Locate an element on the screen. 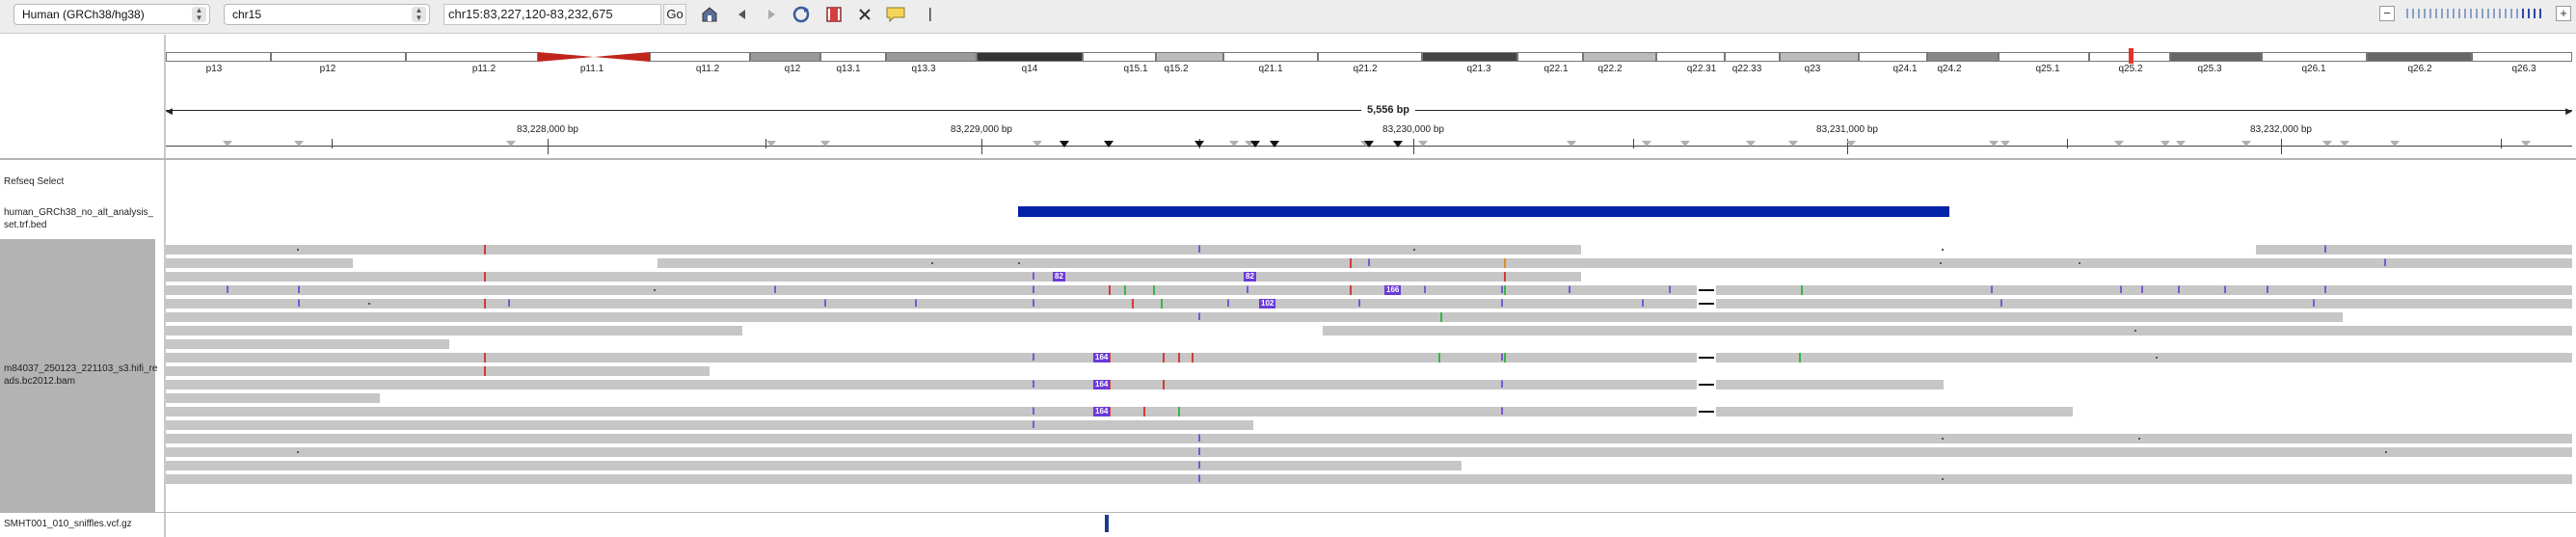  back-icon is located at coordinates (742, 15).